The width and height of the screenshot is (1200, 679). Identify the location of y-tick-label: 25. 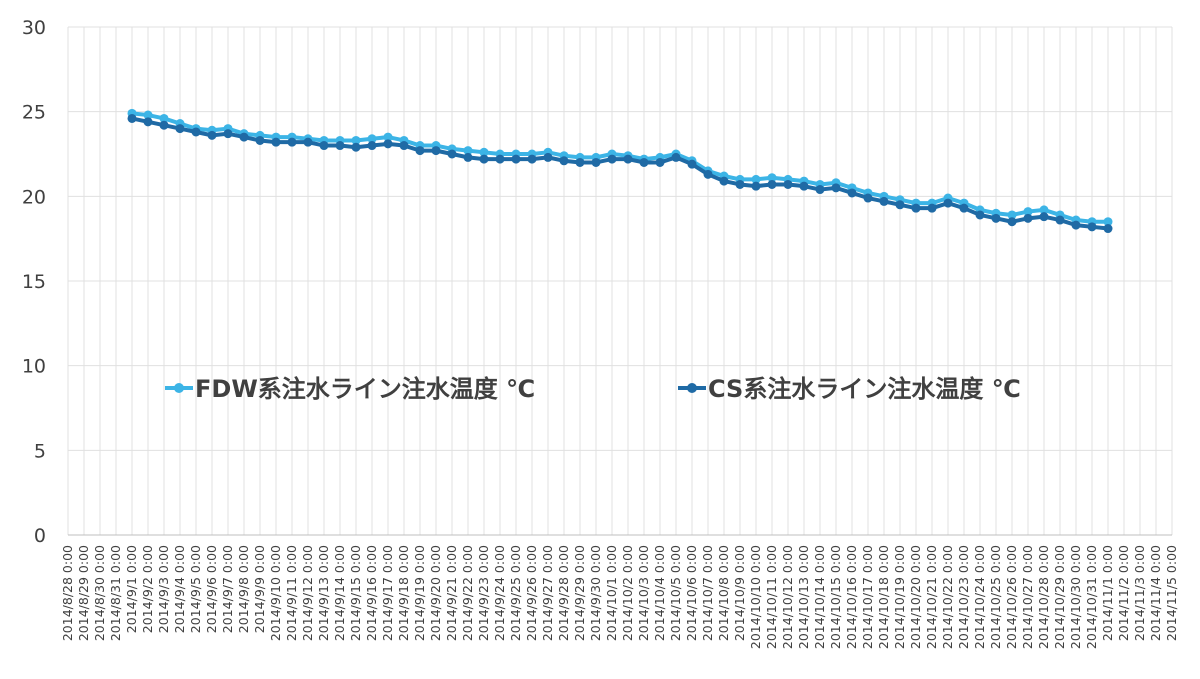
(34, 113).